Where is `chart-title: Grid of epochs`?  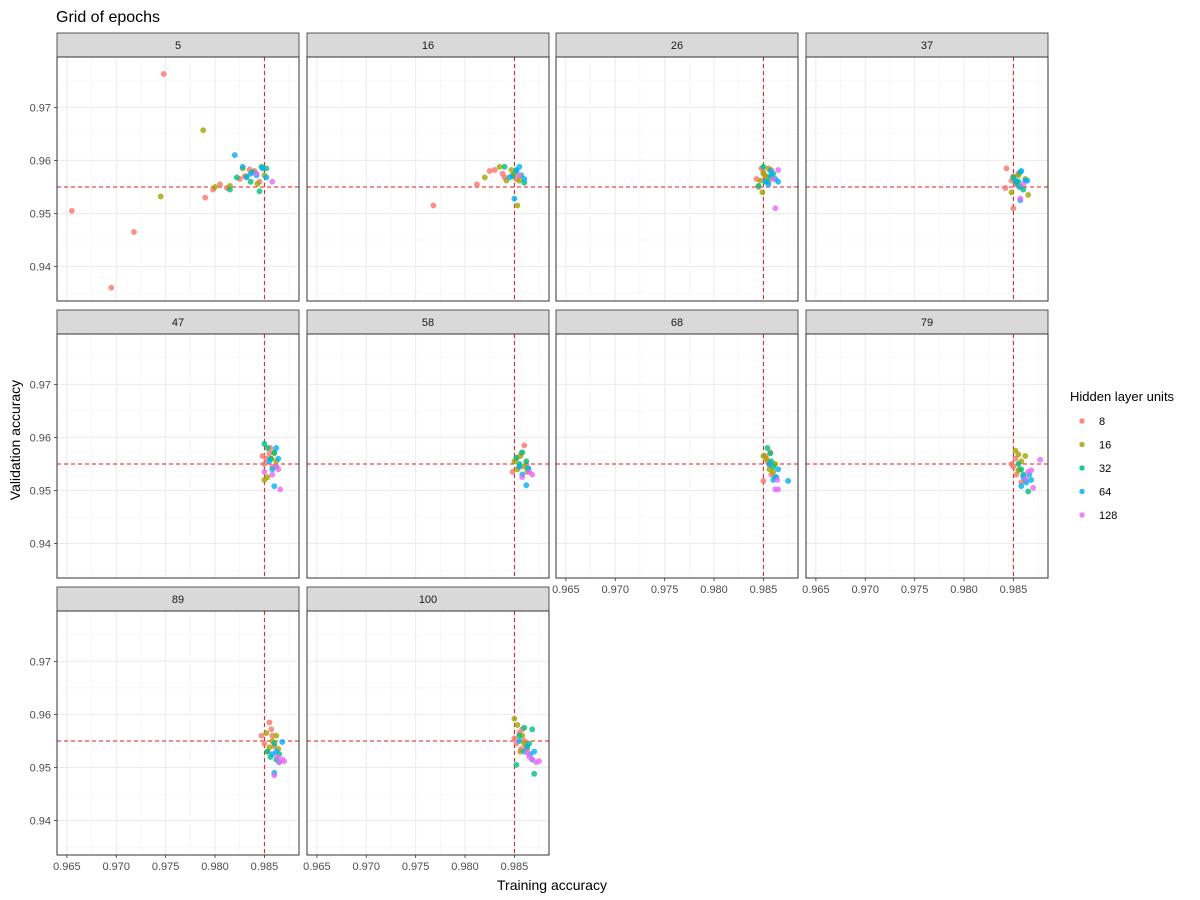 chart-title: Grid of epochs is located at coordinates (108, 17).